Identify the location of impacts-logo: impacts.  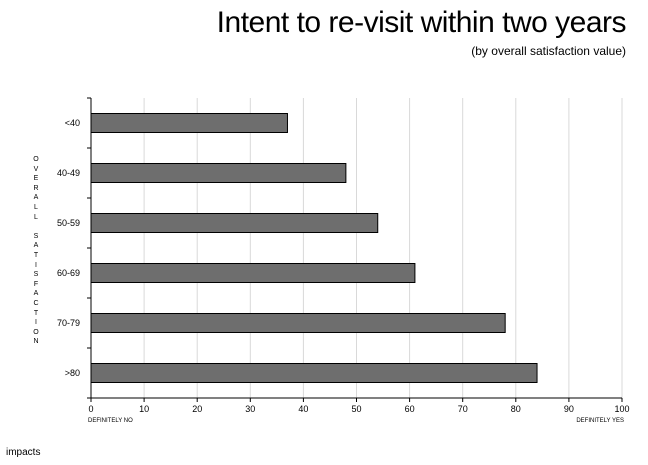
(23, 452).